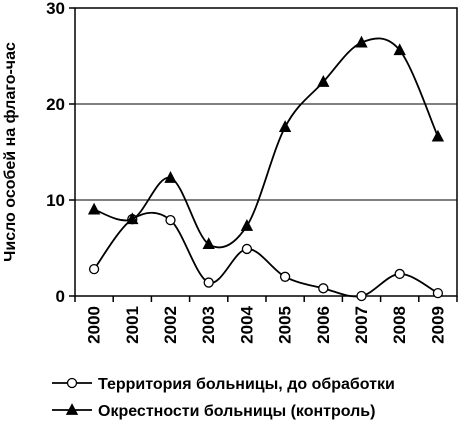 The width and height of the screenshot is (458, 421). I want to click on y-tick-label: 20, so click(55, 104).